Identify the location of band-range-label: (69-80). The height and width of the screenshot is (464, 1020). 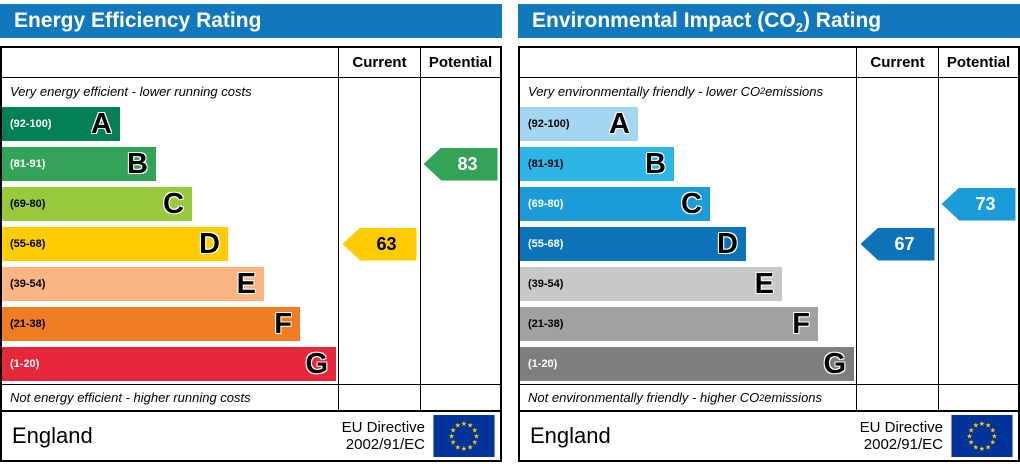
(28, 204).